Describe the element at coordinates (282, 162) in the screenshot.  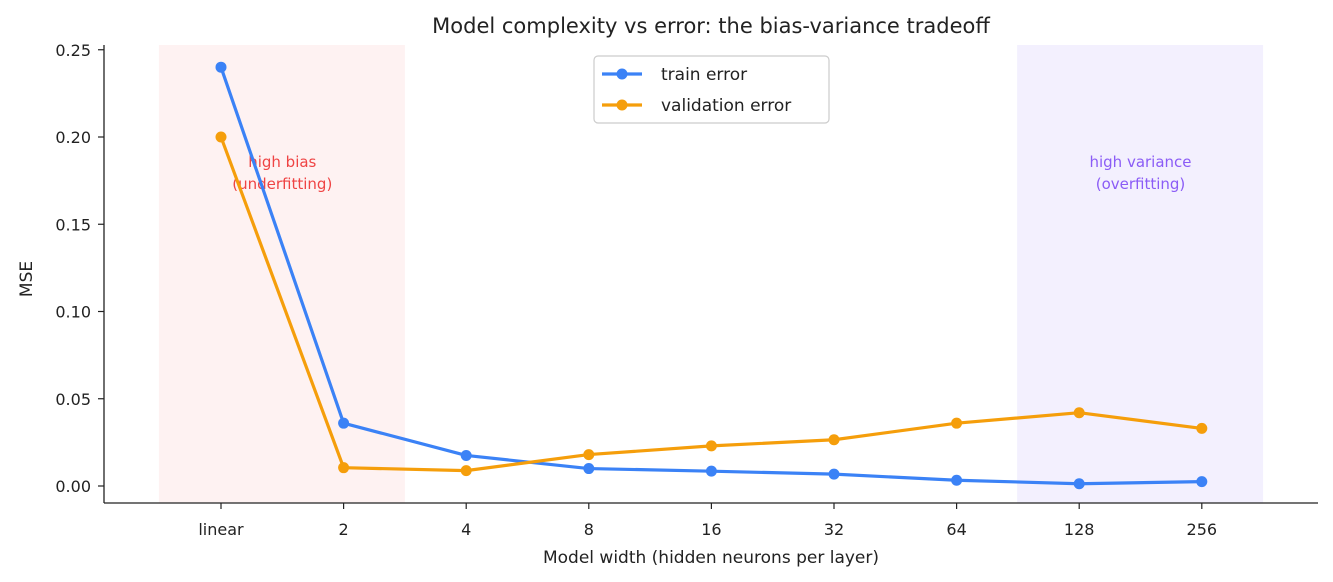
I see `high-bias-region-label: high bias` at that location.